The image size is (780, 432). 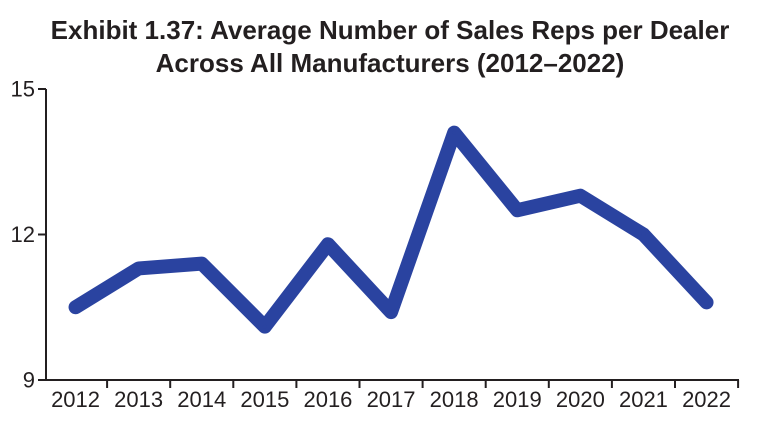 What do you see at coordinates (643, 399) in the screenshot?
I see `x-tick-label: 2021` at bounding box center [643, 399].